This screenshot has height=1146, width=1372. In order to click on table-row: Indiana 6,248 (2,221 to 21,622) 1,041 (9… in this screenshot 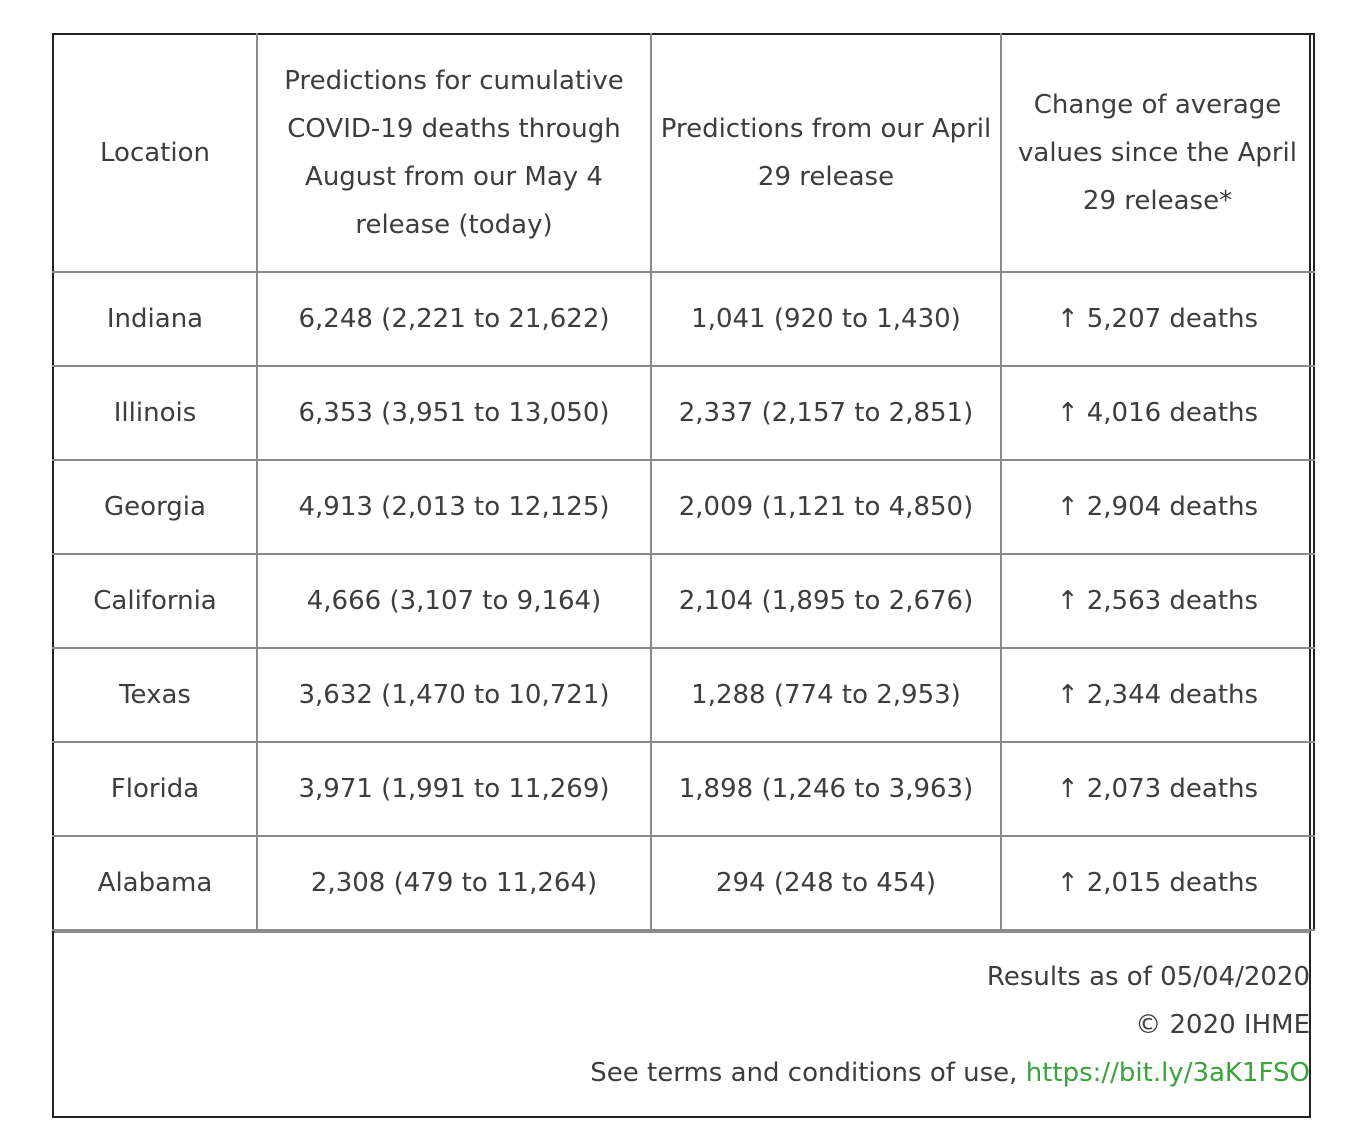, I will do `click(683, 319)`.